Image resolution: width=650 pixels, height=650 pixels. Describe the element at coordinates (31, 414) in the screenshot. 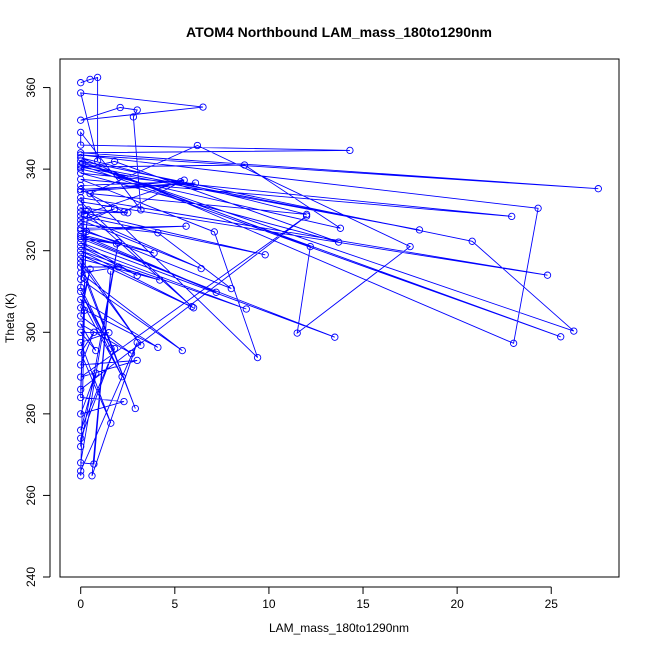

I see `y-tick-label: 280` at that location.